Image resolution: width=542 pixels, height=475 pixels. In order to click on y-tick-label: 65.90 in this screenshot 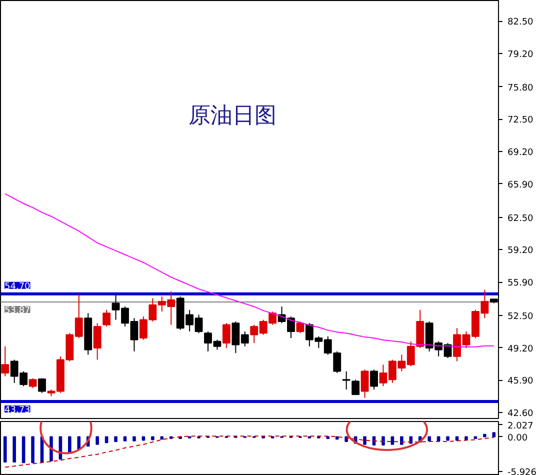, I will do `click(521, 185)`.